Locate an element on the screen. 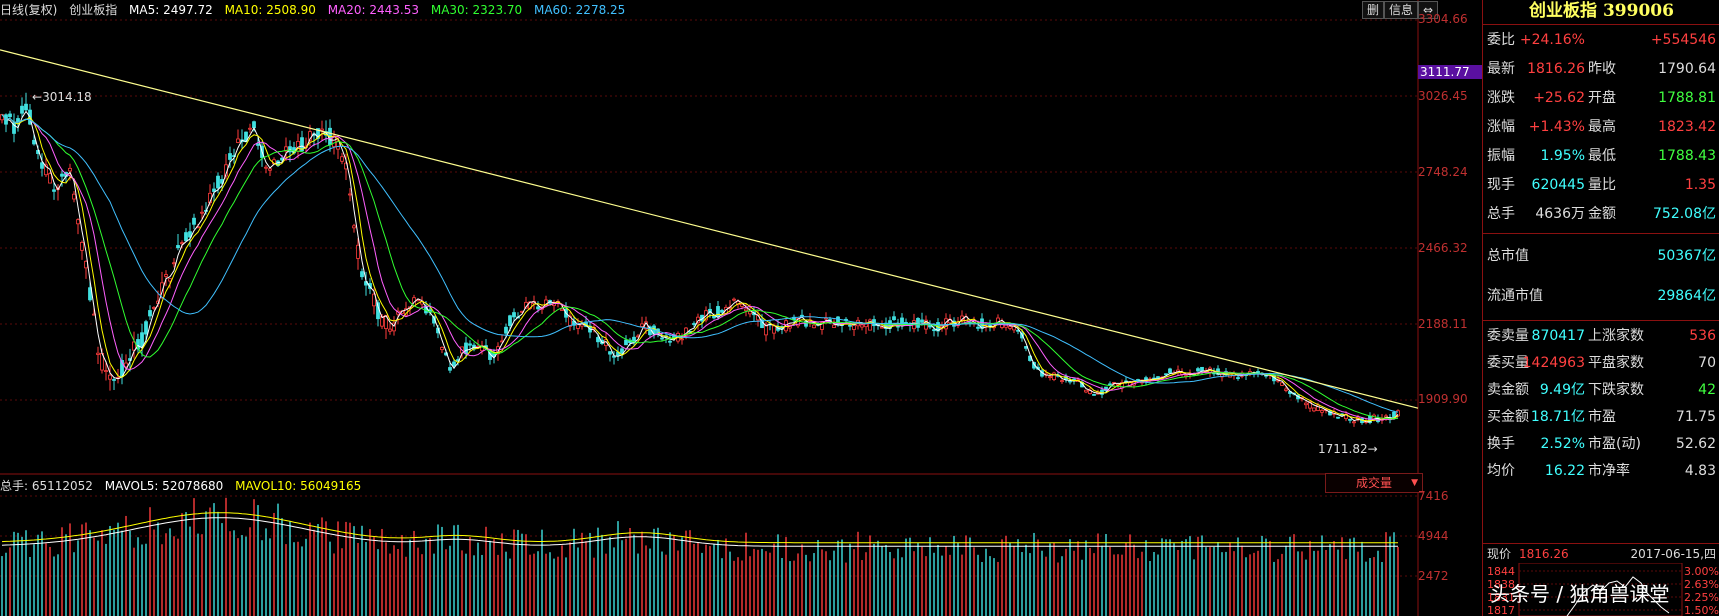 The width and height of the screenshot is (1719, 616). row-label: 金额 is located at coordinates (1602, 214).